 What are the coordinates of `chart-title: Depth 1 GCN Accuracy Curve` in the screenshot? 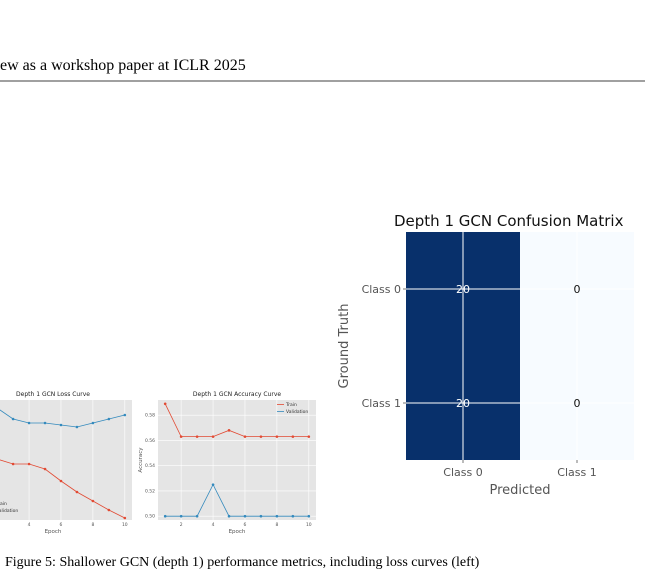 It's located at (237, 394).